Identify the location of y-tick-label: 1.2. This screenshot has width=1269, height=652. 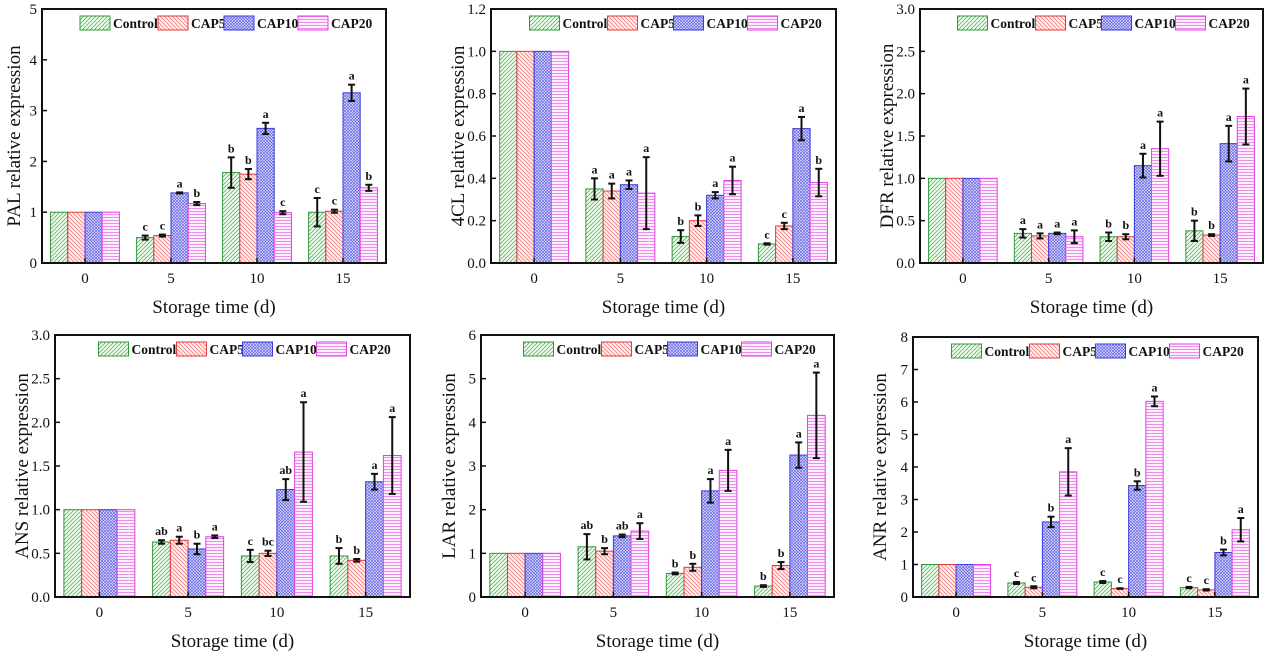
(476, 10).